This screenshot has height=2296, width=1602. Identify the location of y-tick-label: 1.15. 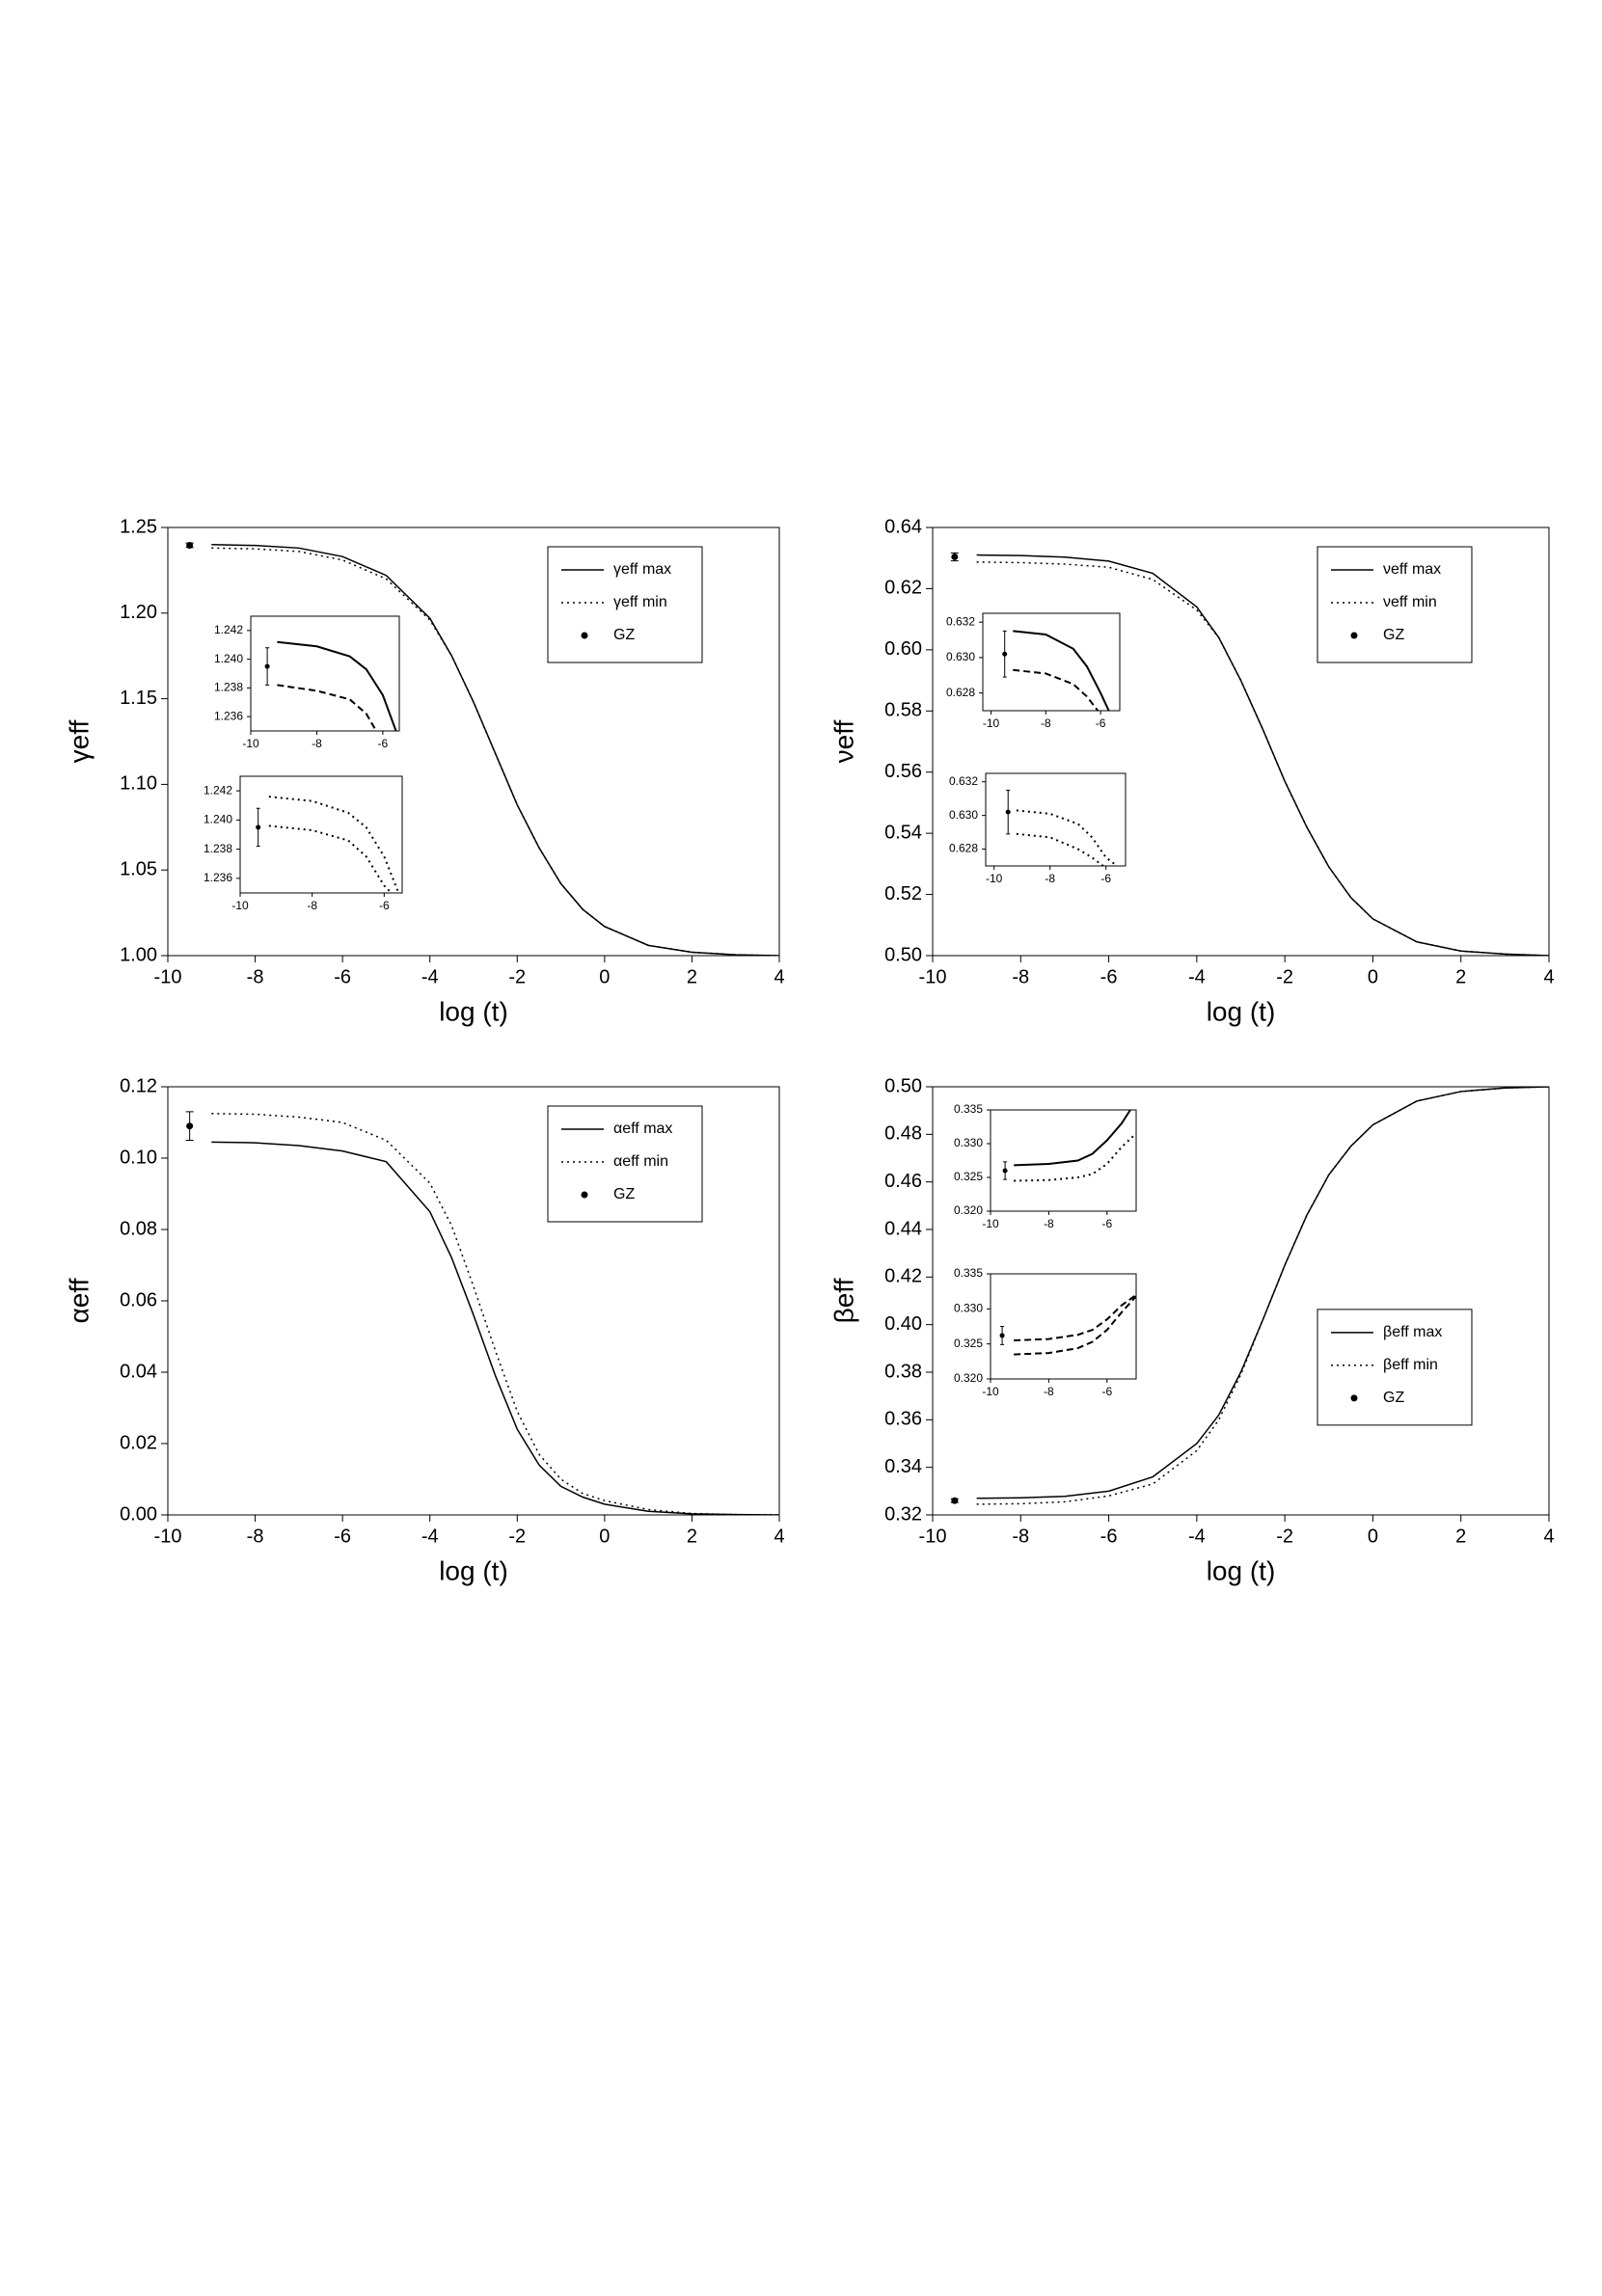
(138, 698).